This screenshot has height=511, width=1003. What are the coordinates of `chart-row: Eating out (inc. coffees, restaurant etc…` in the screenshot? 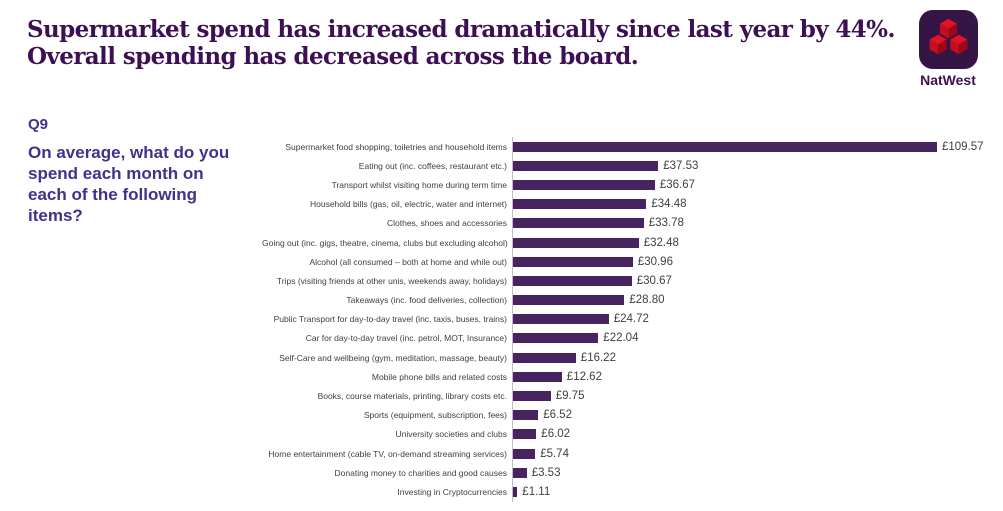 It's located at (632, 166).